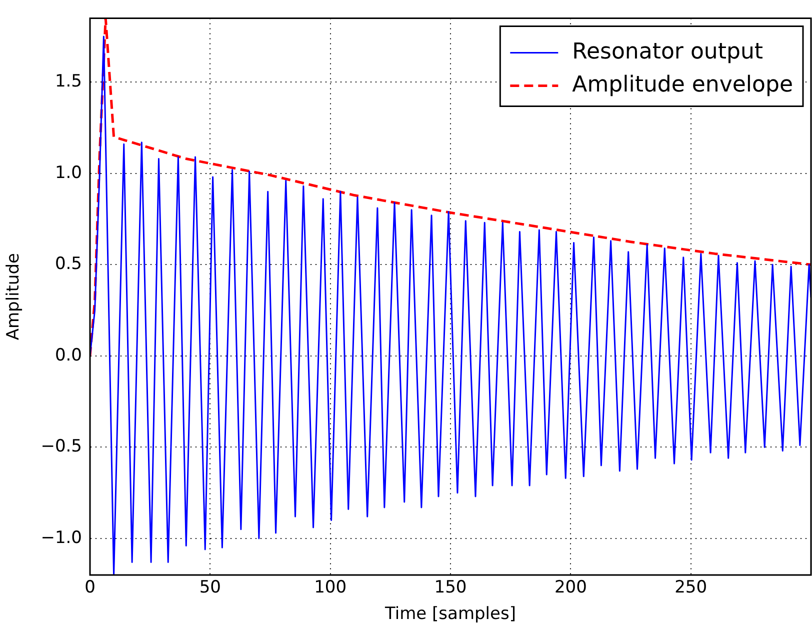 The image size is (812, 629). Describe the element at coordinates (450, 614) in the screenshot. I see `x-axis-title: Time [samples]` at that location.